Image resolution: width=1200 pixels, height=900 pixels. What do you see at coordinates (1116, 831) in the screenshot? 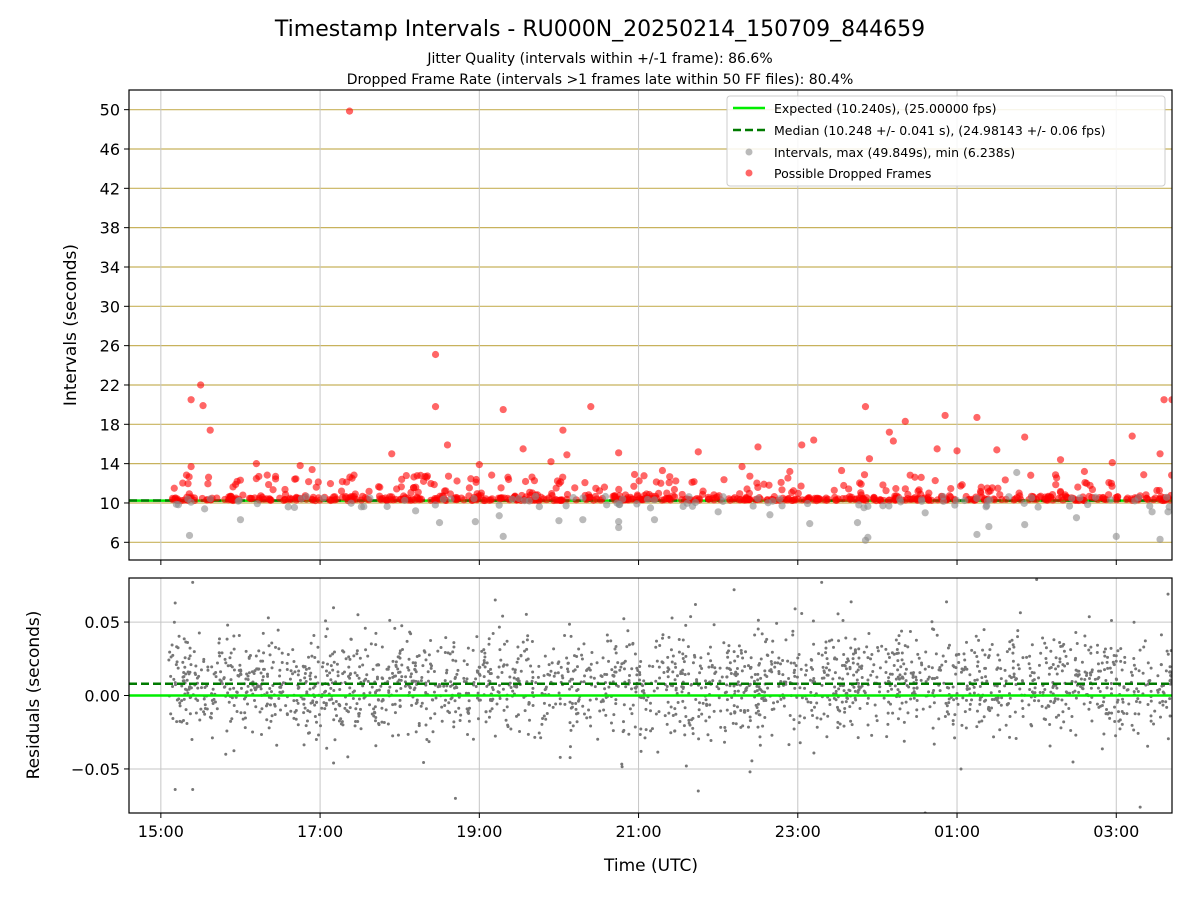
I see `x-tick-label: 03:00` at bounding box center [1116, 831].